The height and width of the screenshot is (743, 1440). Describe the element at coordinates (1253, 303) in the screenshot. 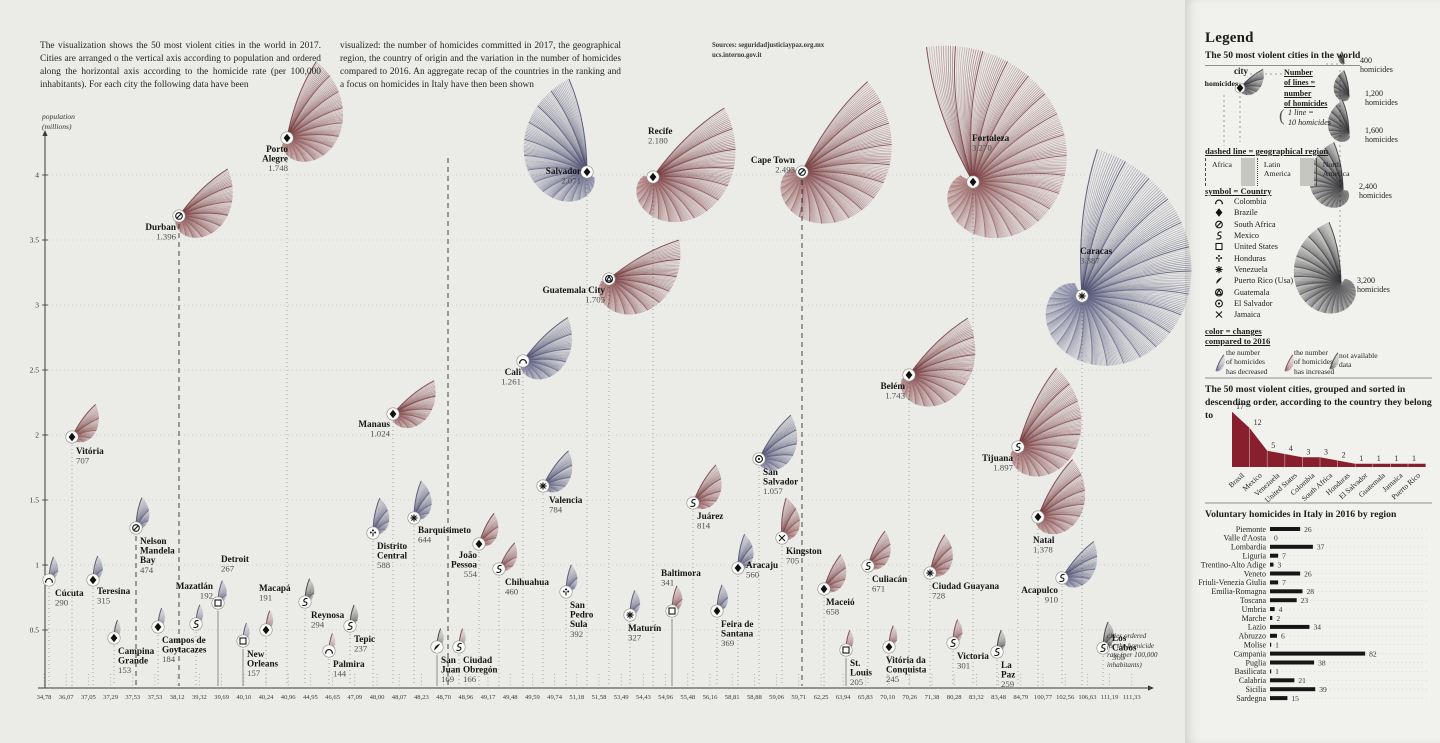

I see `legend-country-label: El Salvador` at that location.